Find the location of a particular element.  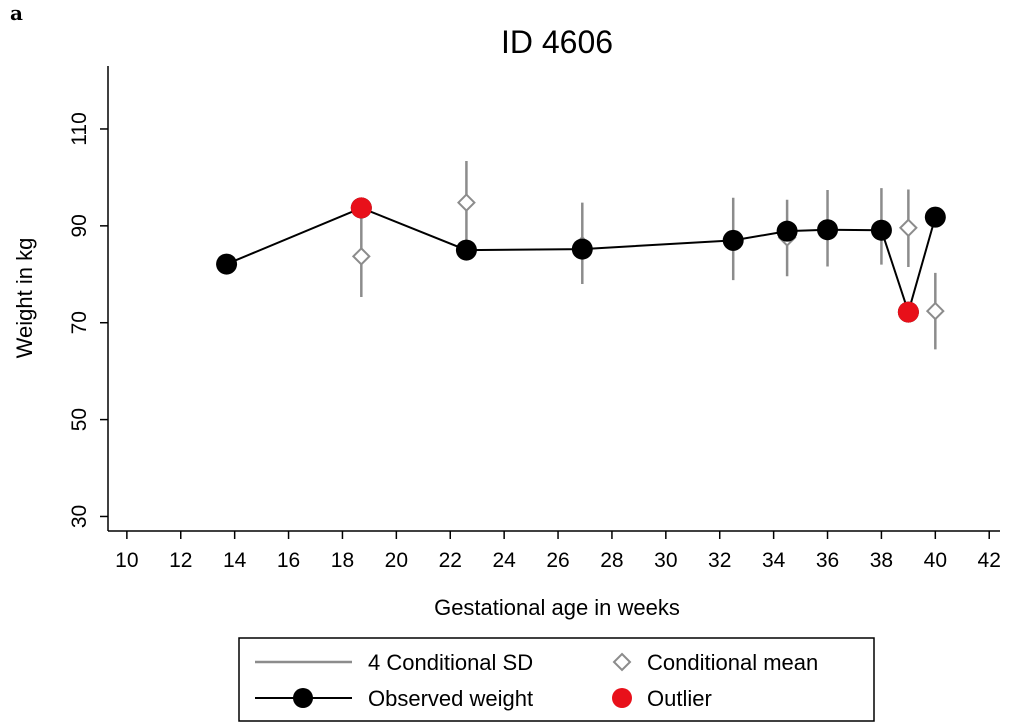

x-tick-label: 28 is located at coordinates (611, 560).